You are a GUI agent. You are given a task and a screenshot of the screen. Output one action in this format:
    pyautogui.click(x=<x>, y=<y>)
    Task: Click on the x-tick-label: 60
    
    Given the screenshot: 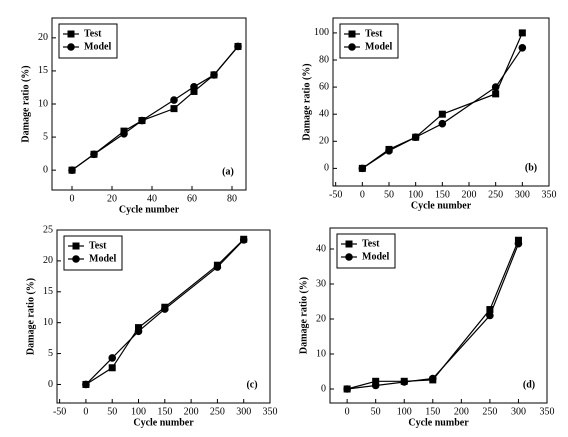 What is the action you would take?
    pyautogui.click(x=192, y=198)
    